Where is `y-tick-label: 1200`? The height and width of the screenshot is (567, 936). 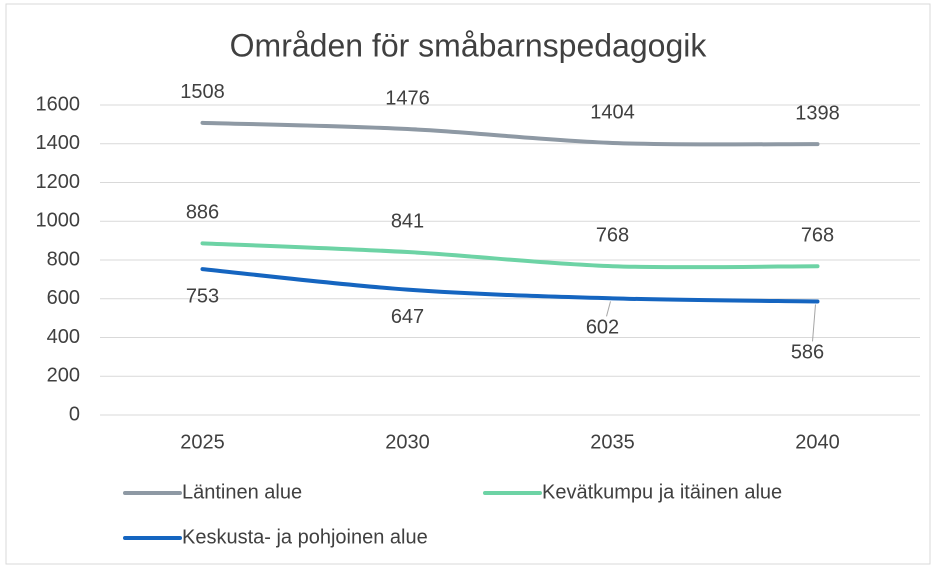
y-tick-label: 1200 is located at coordinates (58, 182).